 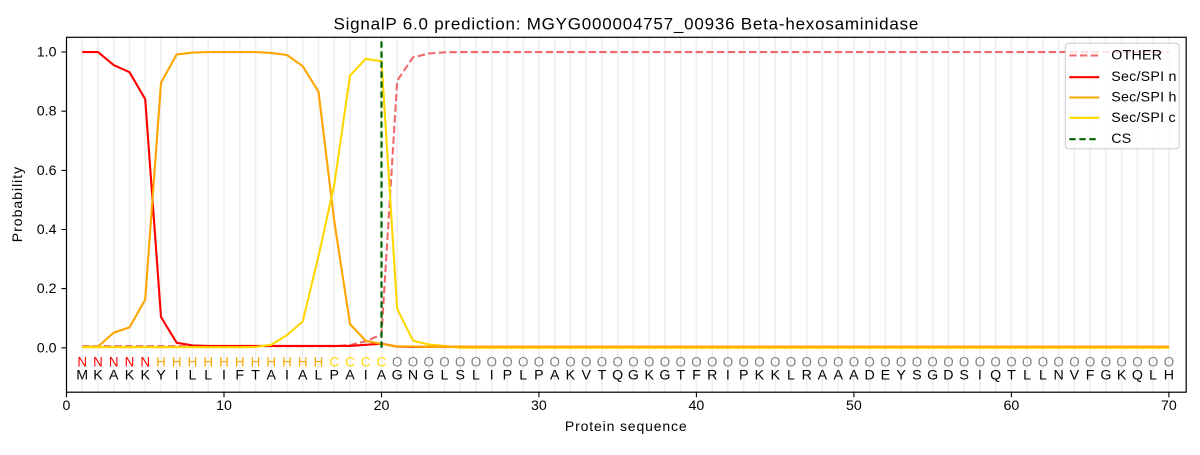 What do you see at coordinates (47, 230) in the screenshot?
I see `svg-text: 0.4` at bounding box center [47, 230].